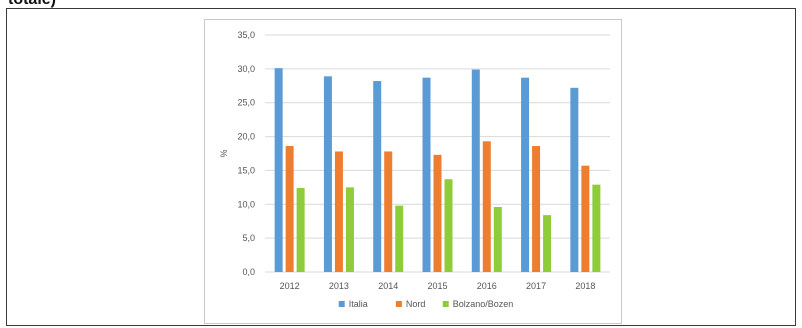  Describe the element at coordinates (289, 209) in the screenshot. I see `bar-nord-2012` at that location.